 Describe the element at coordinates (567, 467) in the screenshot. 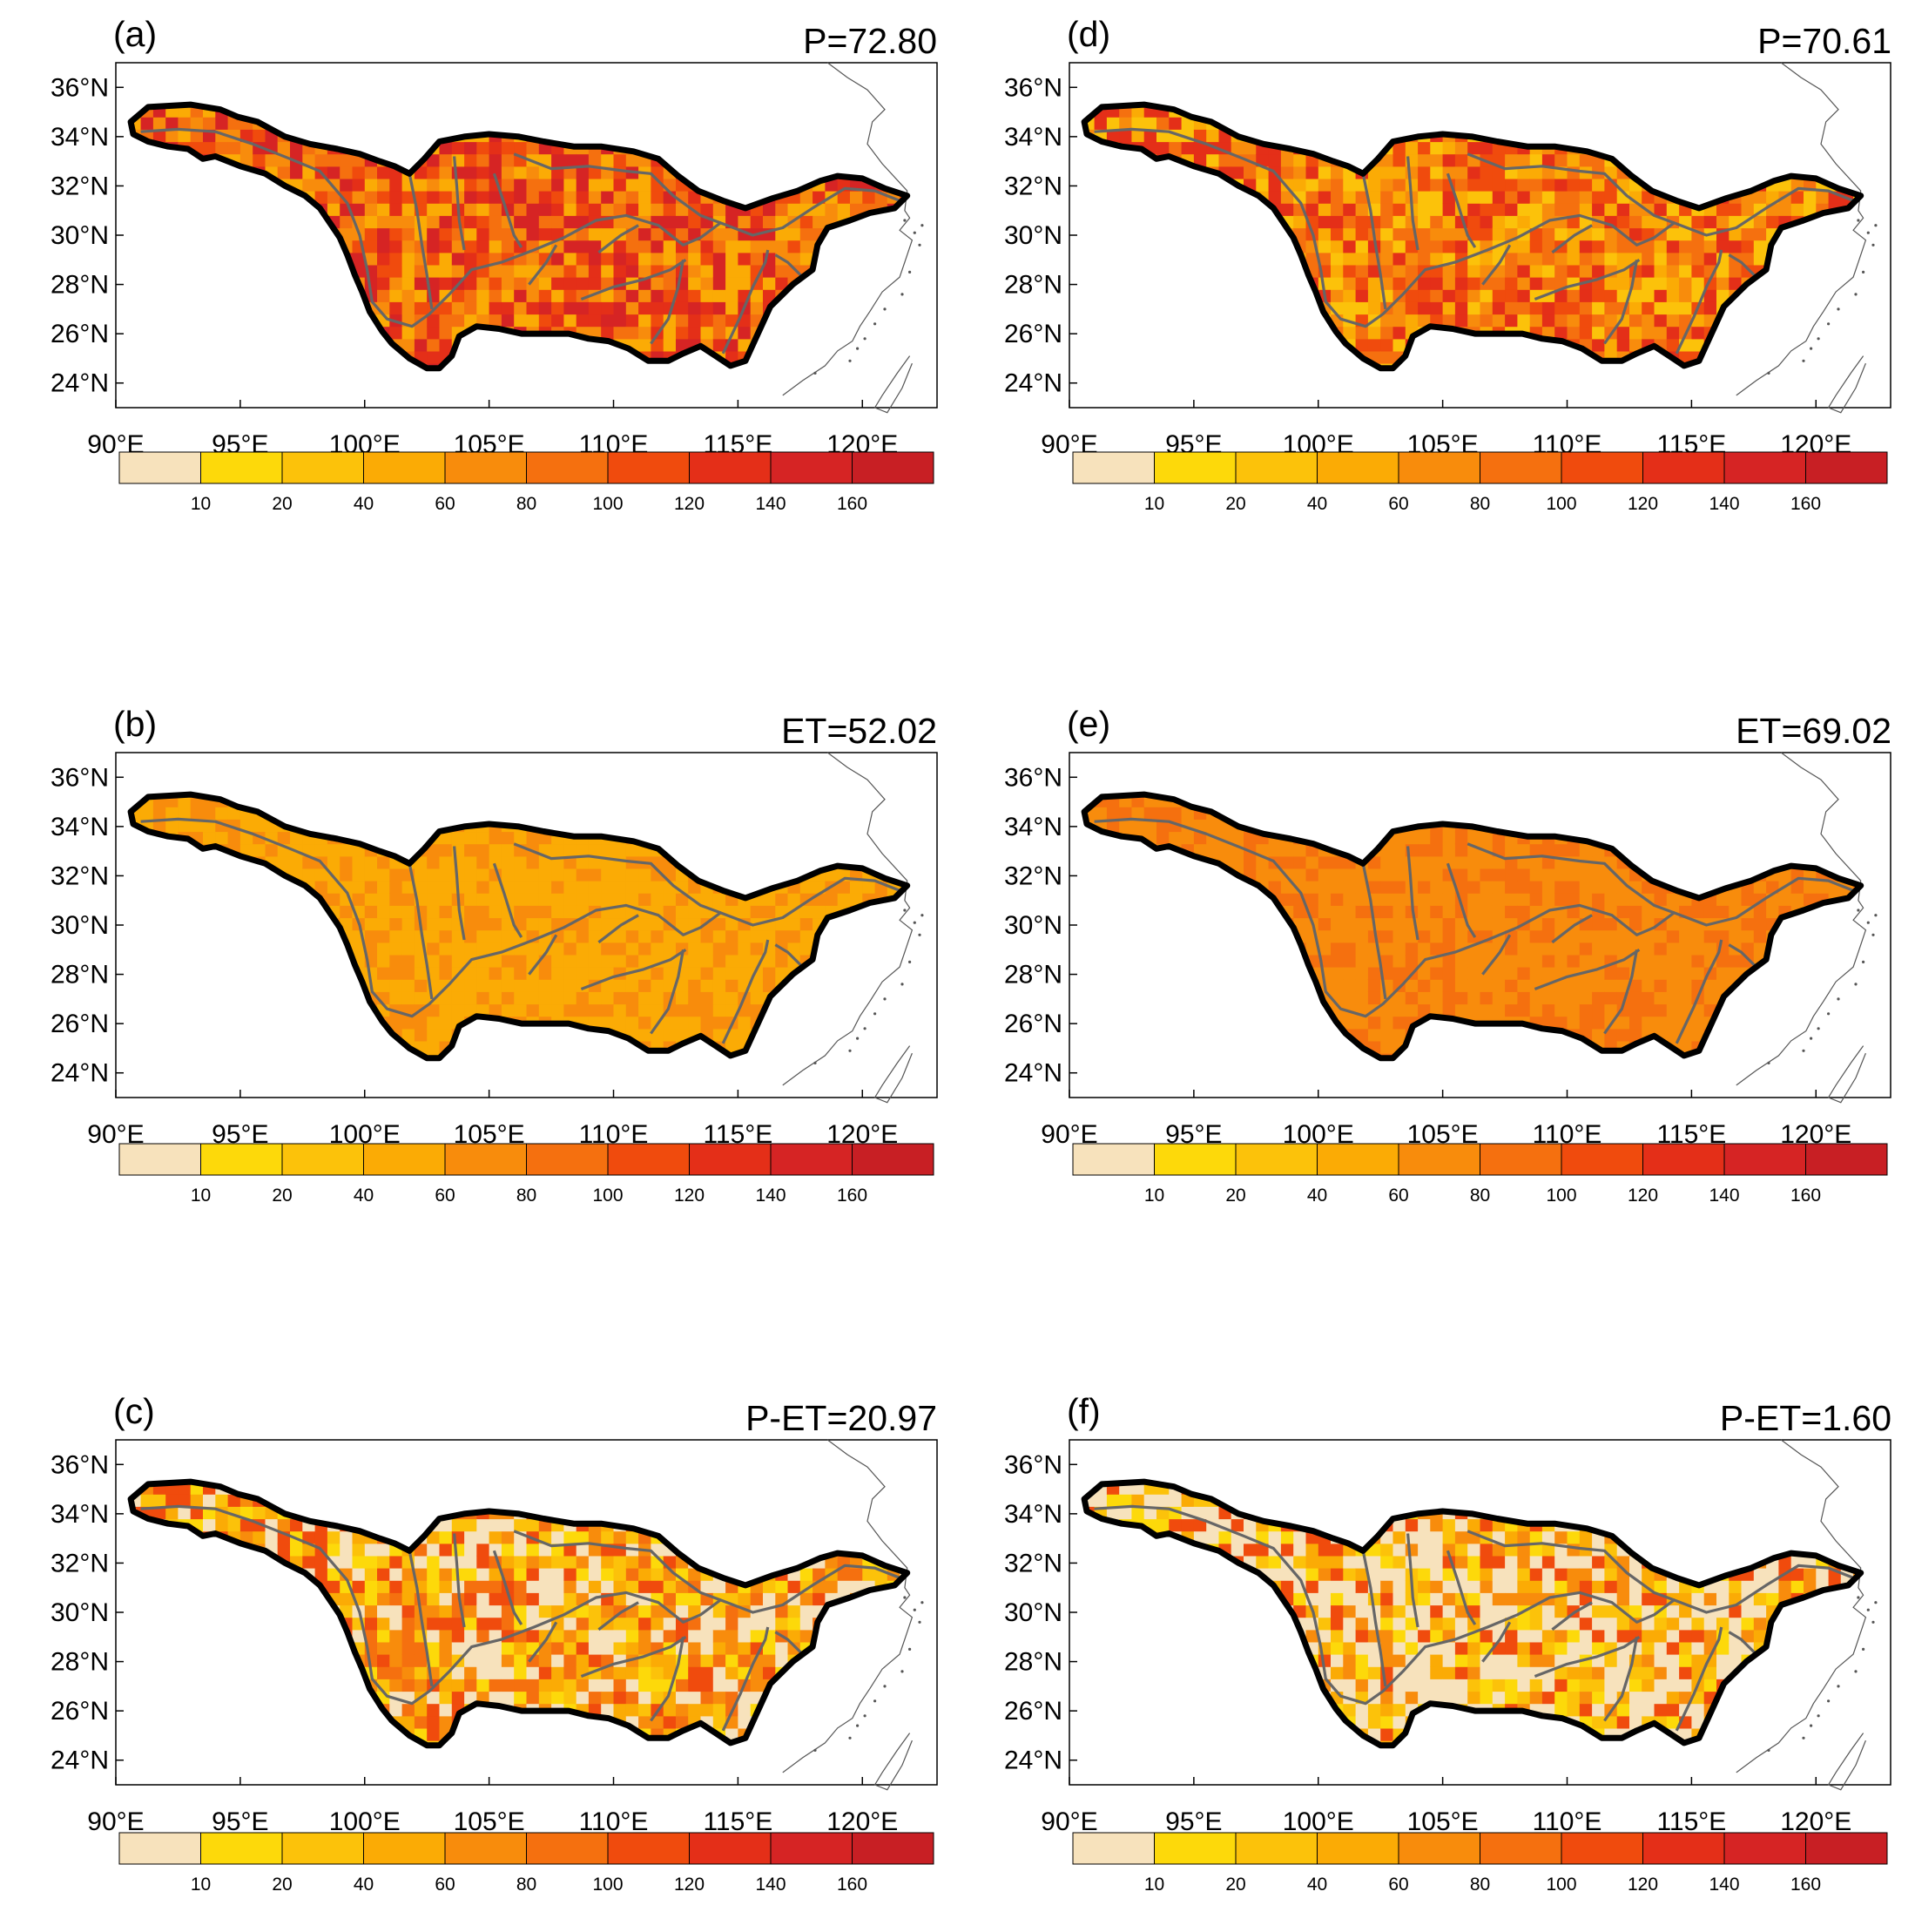

I see `colorbar-swatch` at that location.